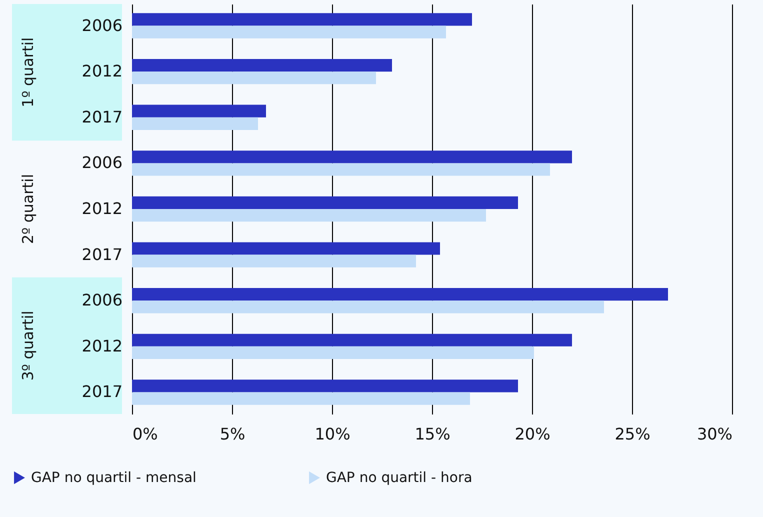 The height and width of the screenshot is (517, 763). Describe the element at coordinates (632, 434) in the screenshot. I see `x-tick-label: 25%` at that location.